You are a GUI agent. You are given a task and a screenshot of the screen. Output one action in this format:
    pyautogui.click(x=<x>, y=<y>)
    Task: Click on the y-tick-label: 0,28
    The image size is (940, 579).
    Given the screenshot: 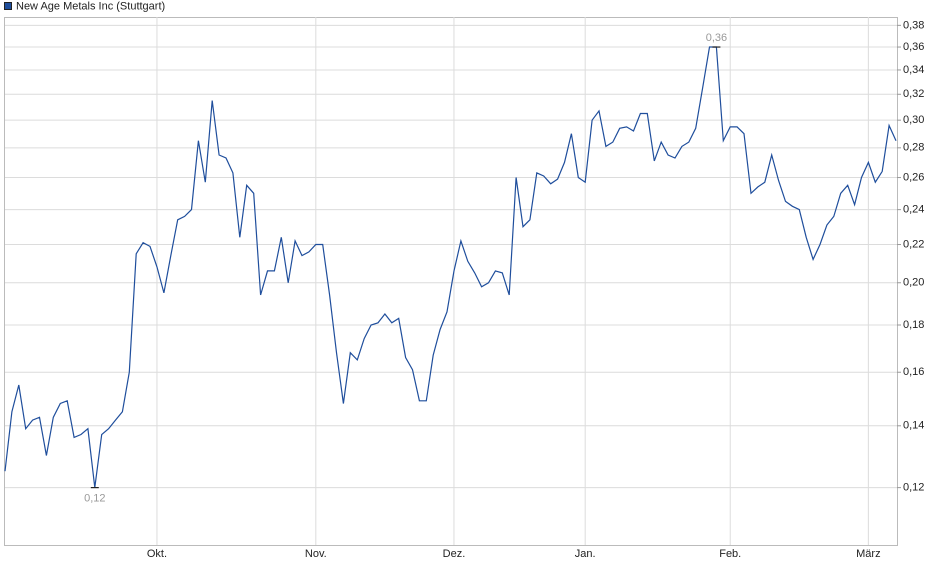 What is the action you would take?
    pyautogui.click(x=913, y=148)
    